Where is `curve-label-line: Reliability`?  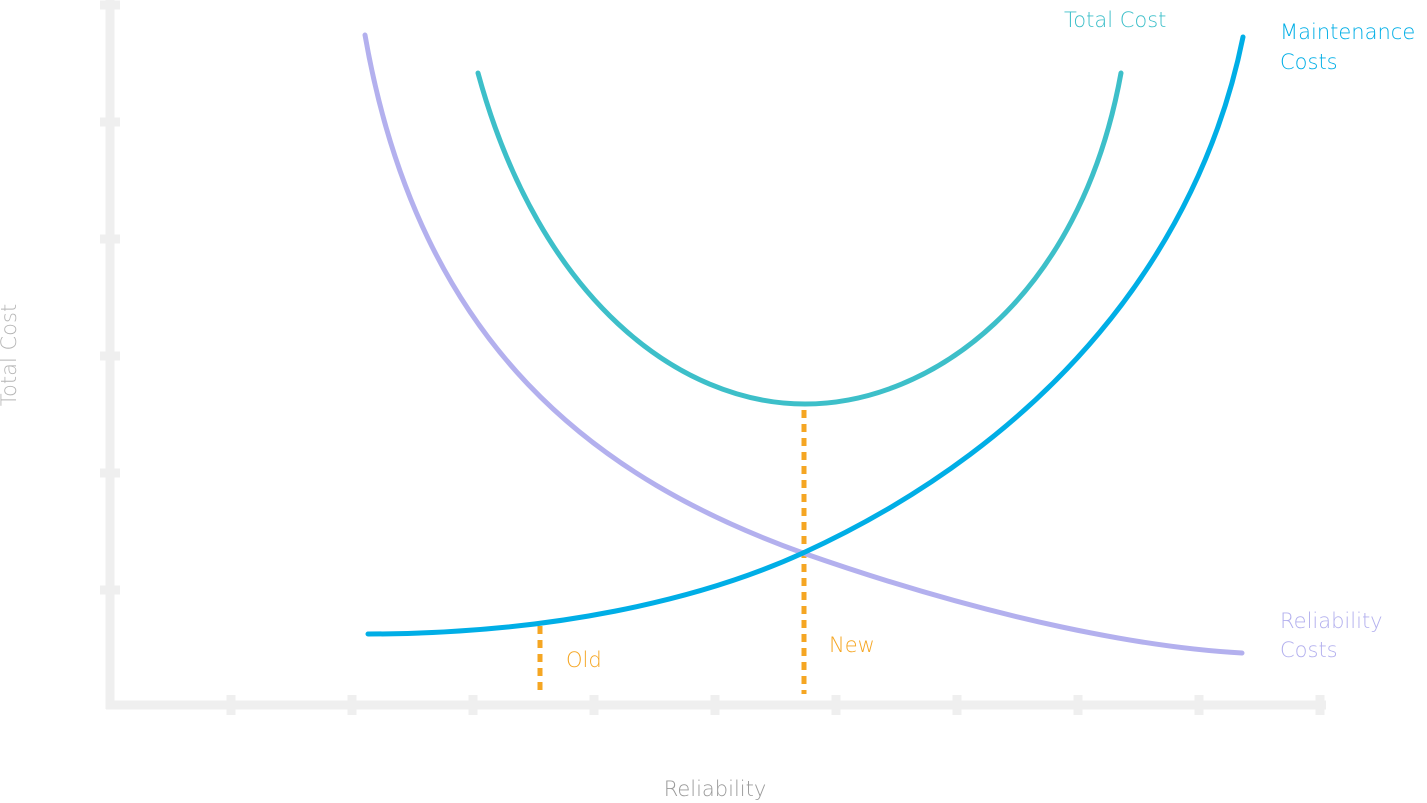 curve-label-line: Reliability is located at coordinates (1331, 621).